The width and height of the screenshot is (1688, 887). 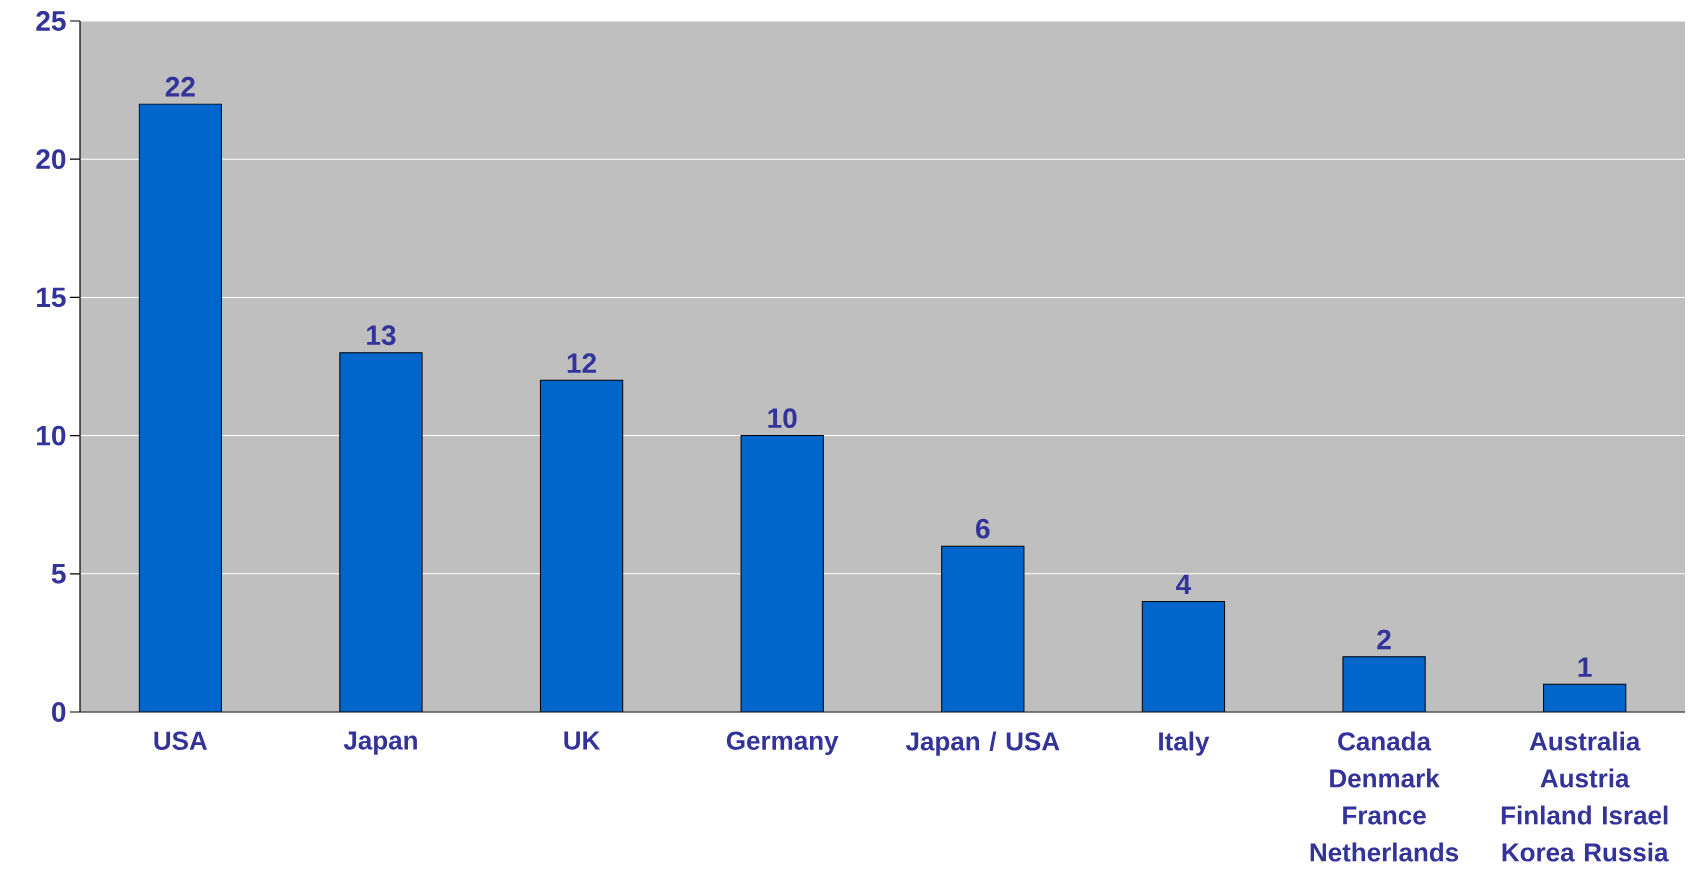 What do you see at coordinates (51, 159) in the screenshot?
I see `y-tick-label: 20` at bounding box center [51, 159].